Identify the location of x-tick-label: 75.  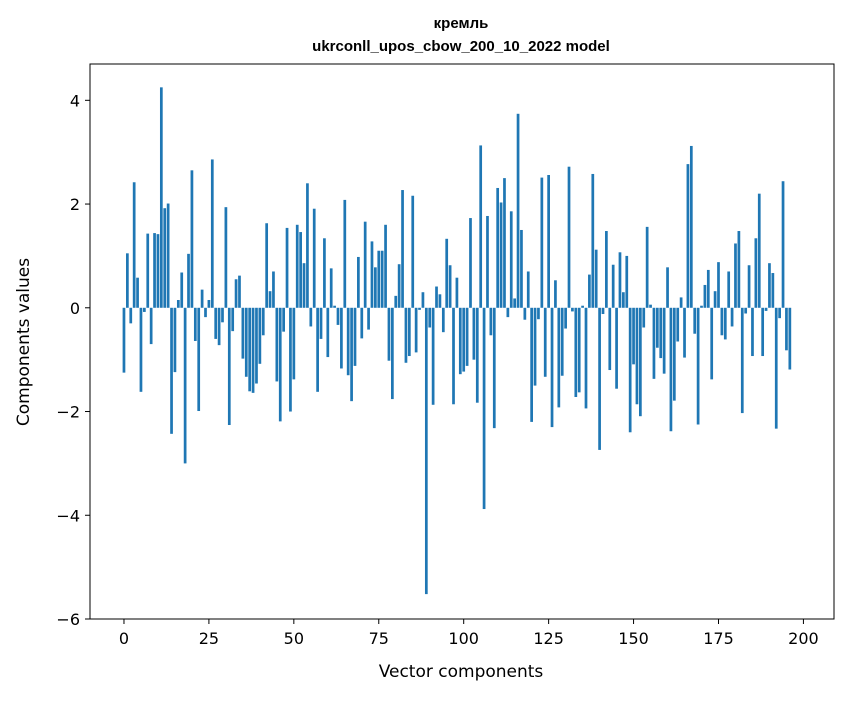
(379, 638).